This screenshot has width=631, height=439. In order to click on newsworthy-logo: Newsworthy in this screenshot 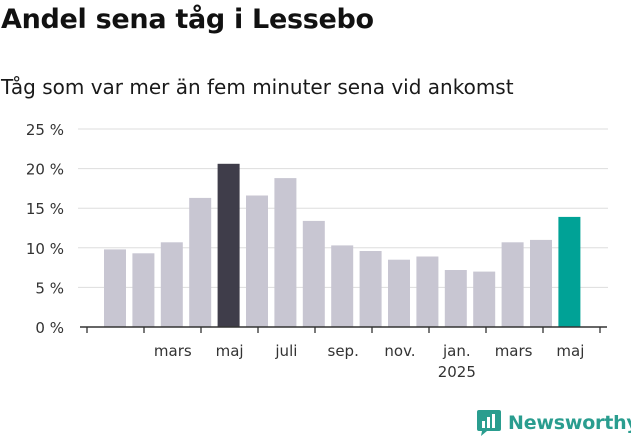, I will do `click(553, 423)`.